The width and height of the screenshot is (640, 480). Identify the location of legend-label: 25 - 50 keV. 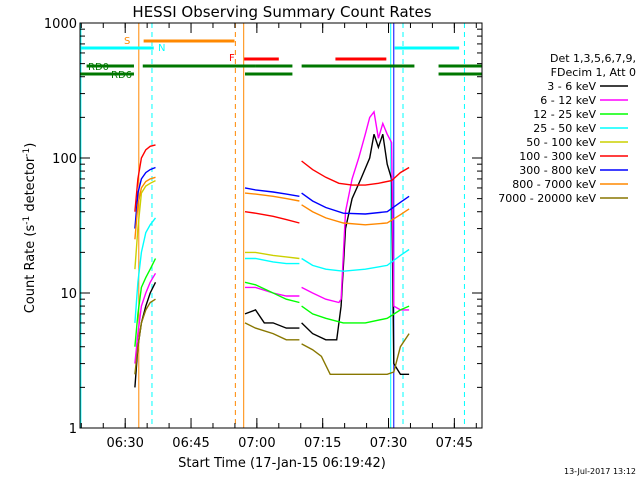
(564, 128).